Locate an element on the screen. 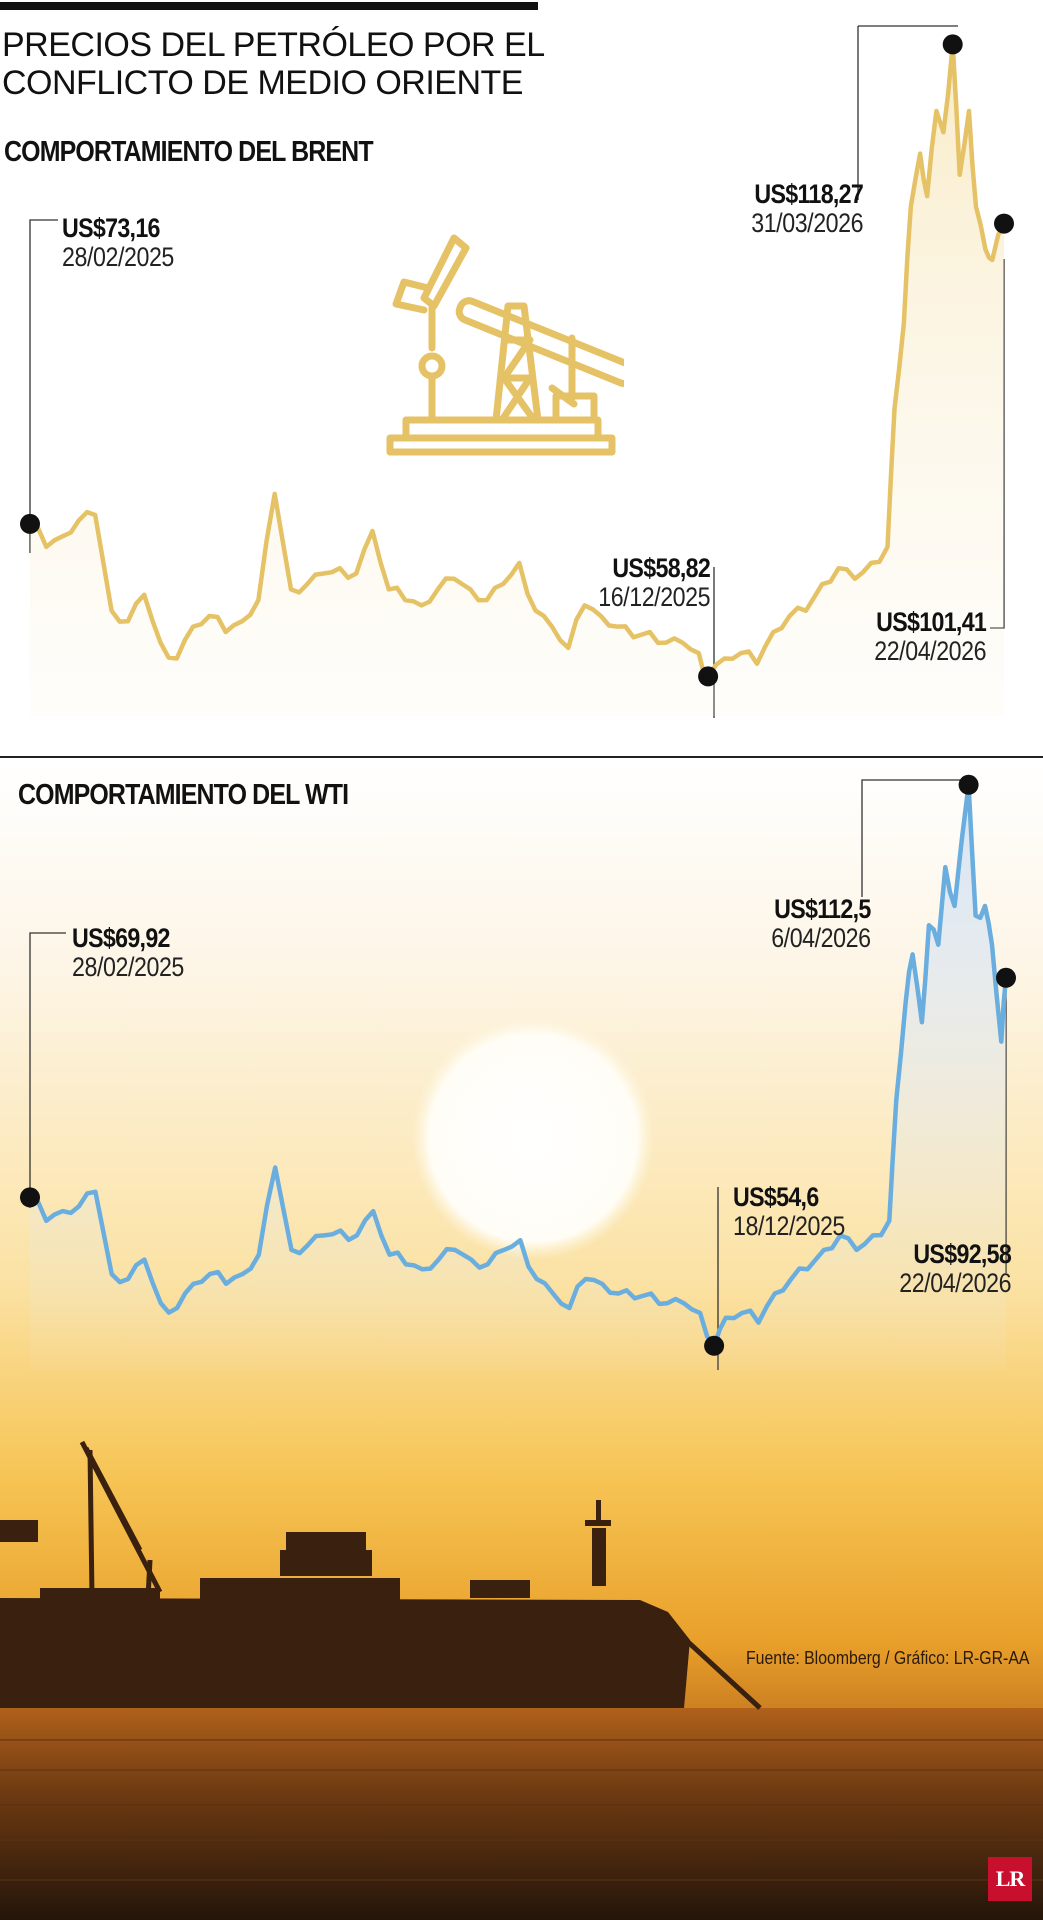 The image size is (1043, 1920). brent-max-value: US$118,27 is located at coordinates (808, 194).